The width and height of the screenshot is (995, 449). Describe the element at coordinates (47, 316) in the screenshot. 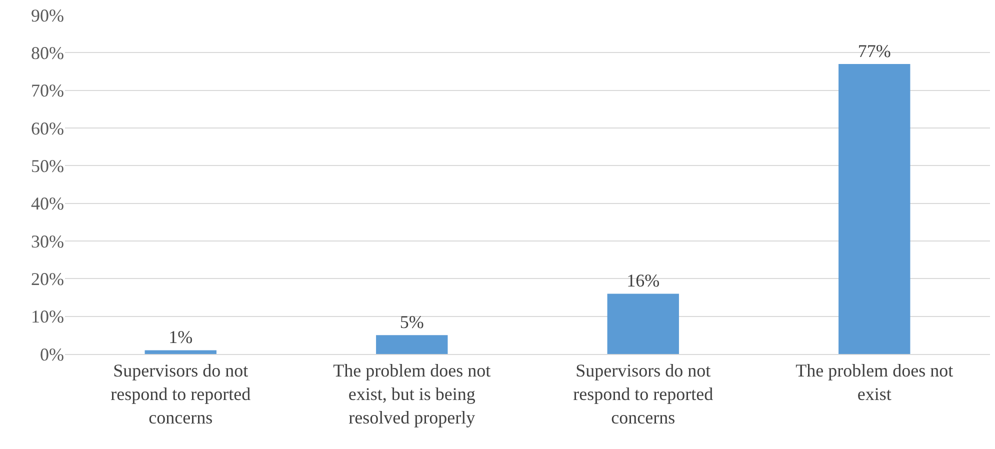

I see `y-tick-label: 10%` at that location.